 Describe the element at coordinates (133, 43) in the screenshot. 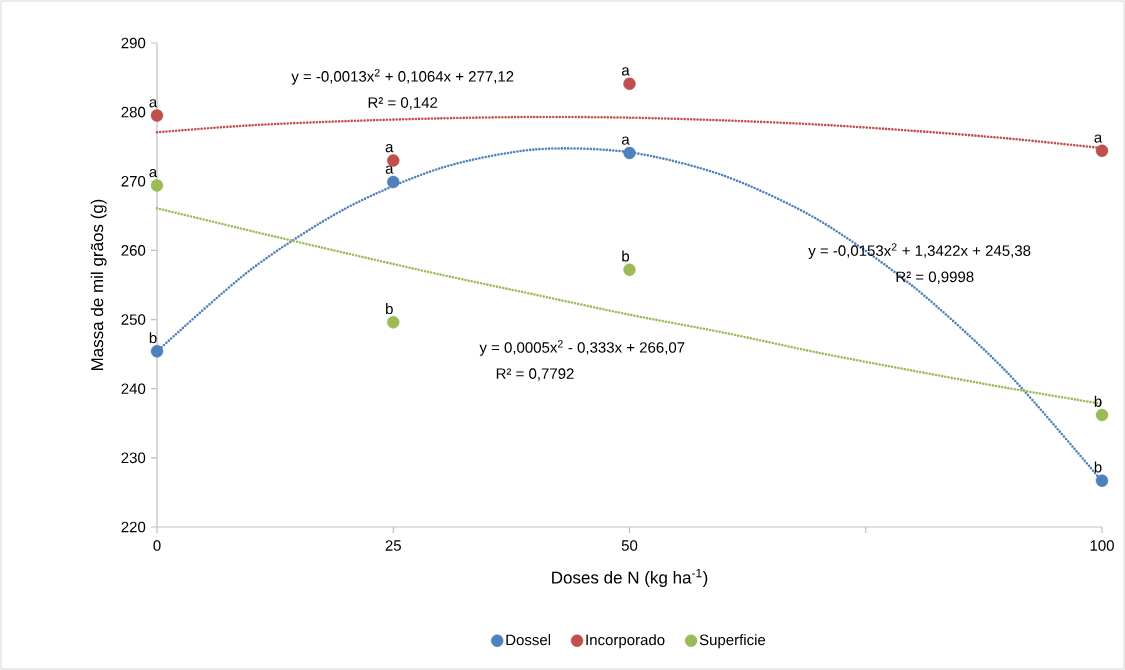

I see `y-tick-label: 290` at that location.